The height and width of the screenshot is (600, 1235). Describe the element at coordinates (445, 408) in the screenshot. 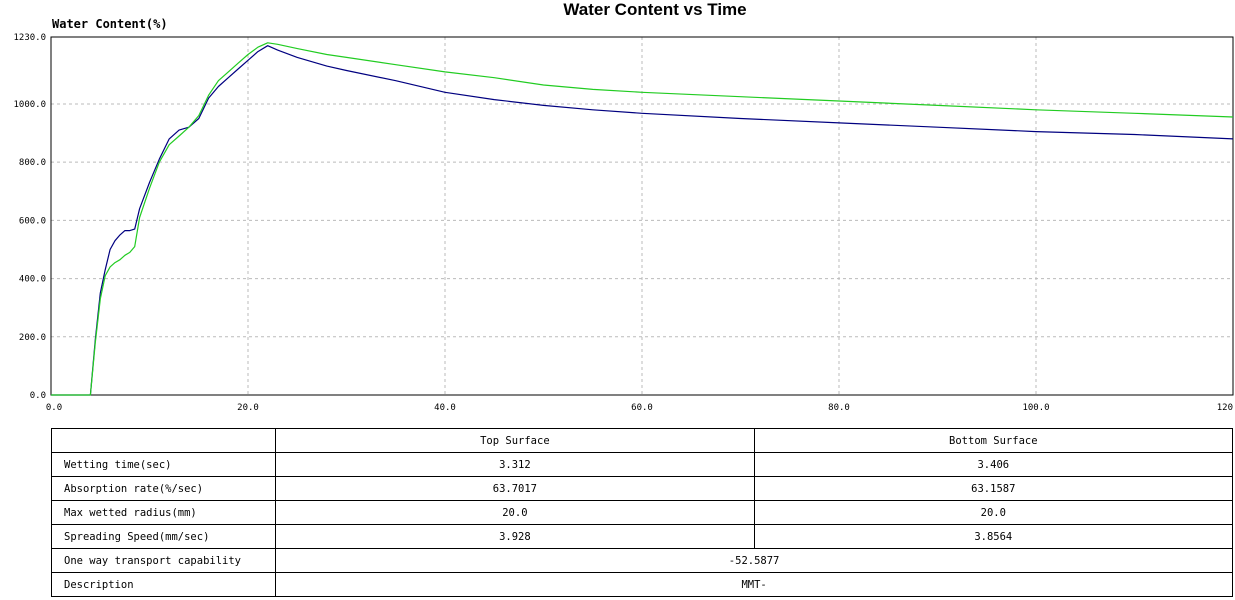

I see `x-tick-label: 40.0` at that location.